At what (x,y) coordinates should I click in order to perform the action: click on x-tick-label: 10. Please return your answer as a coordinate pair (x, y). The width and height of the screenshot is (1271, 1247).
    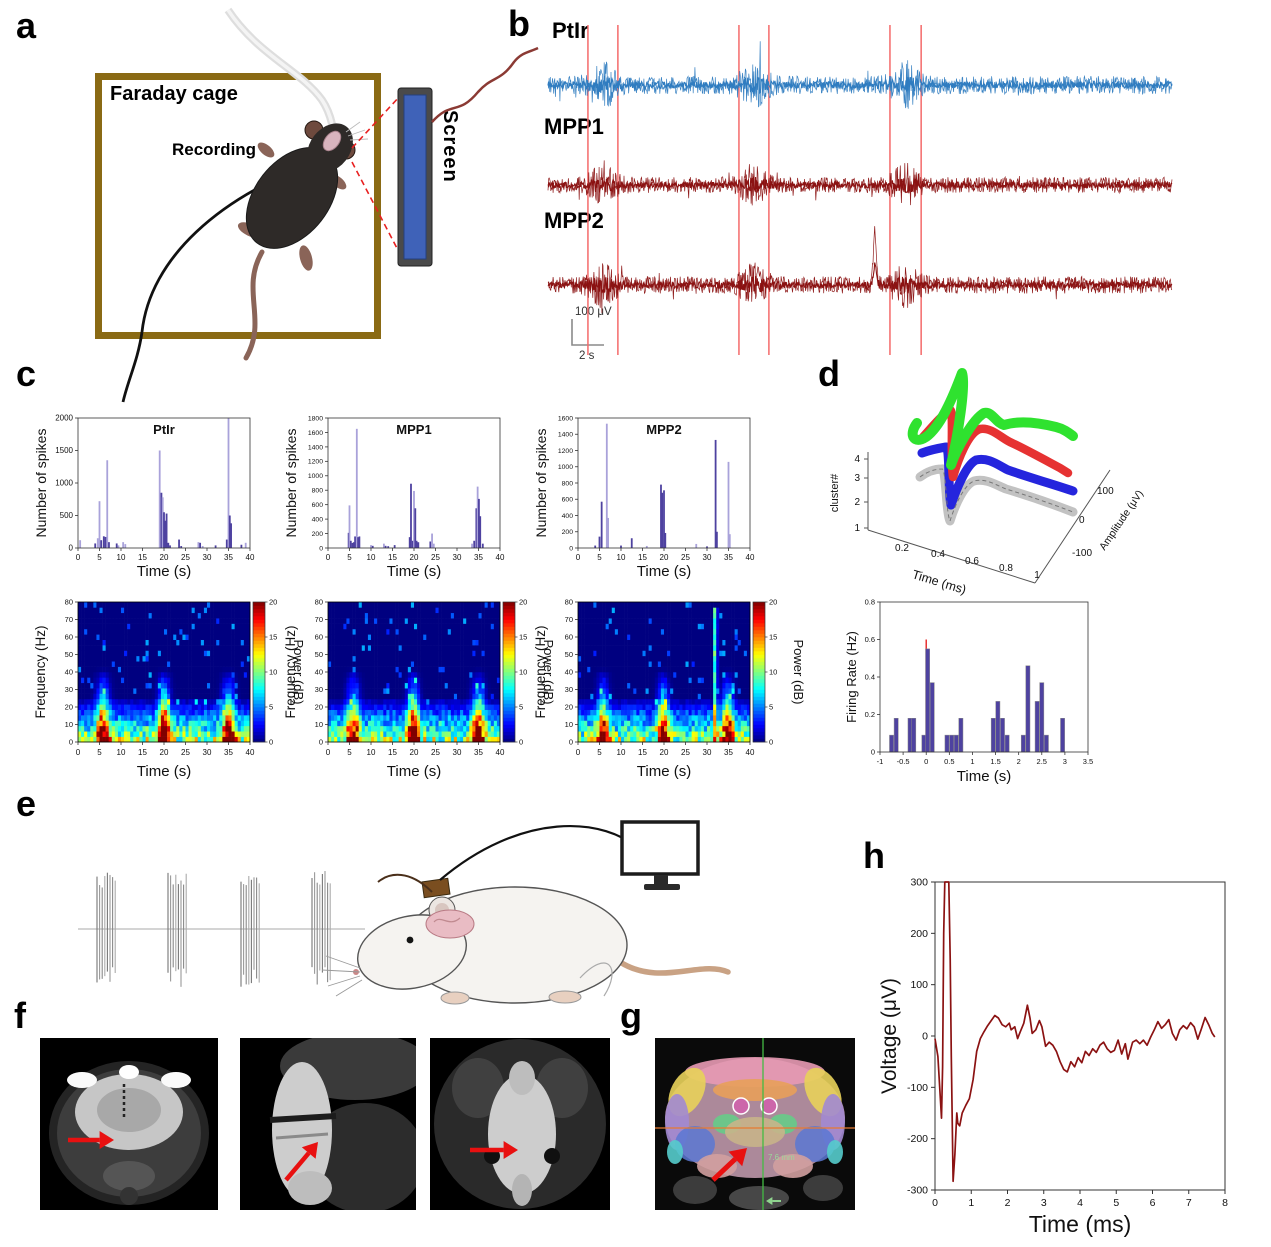
    Looking at the image, I should click on (621, 752).